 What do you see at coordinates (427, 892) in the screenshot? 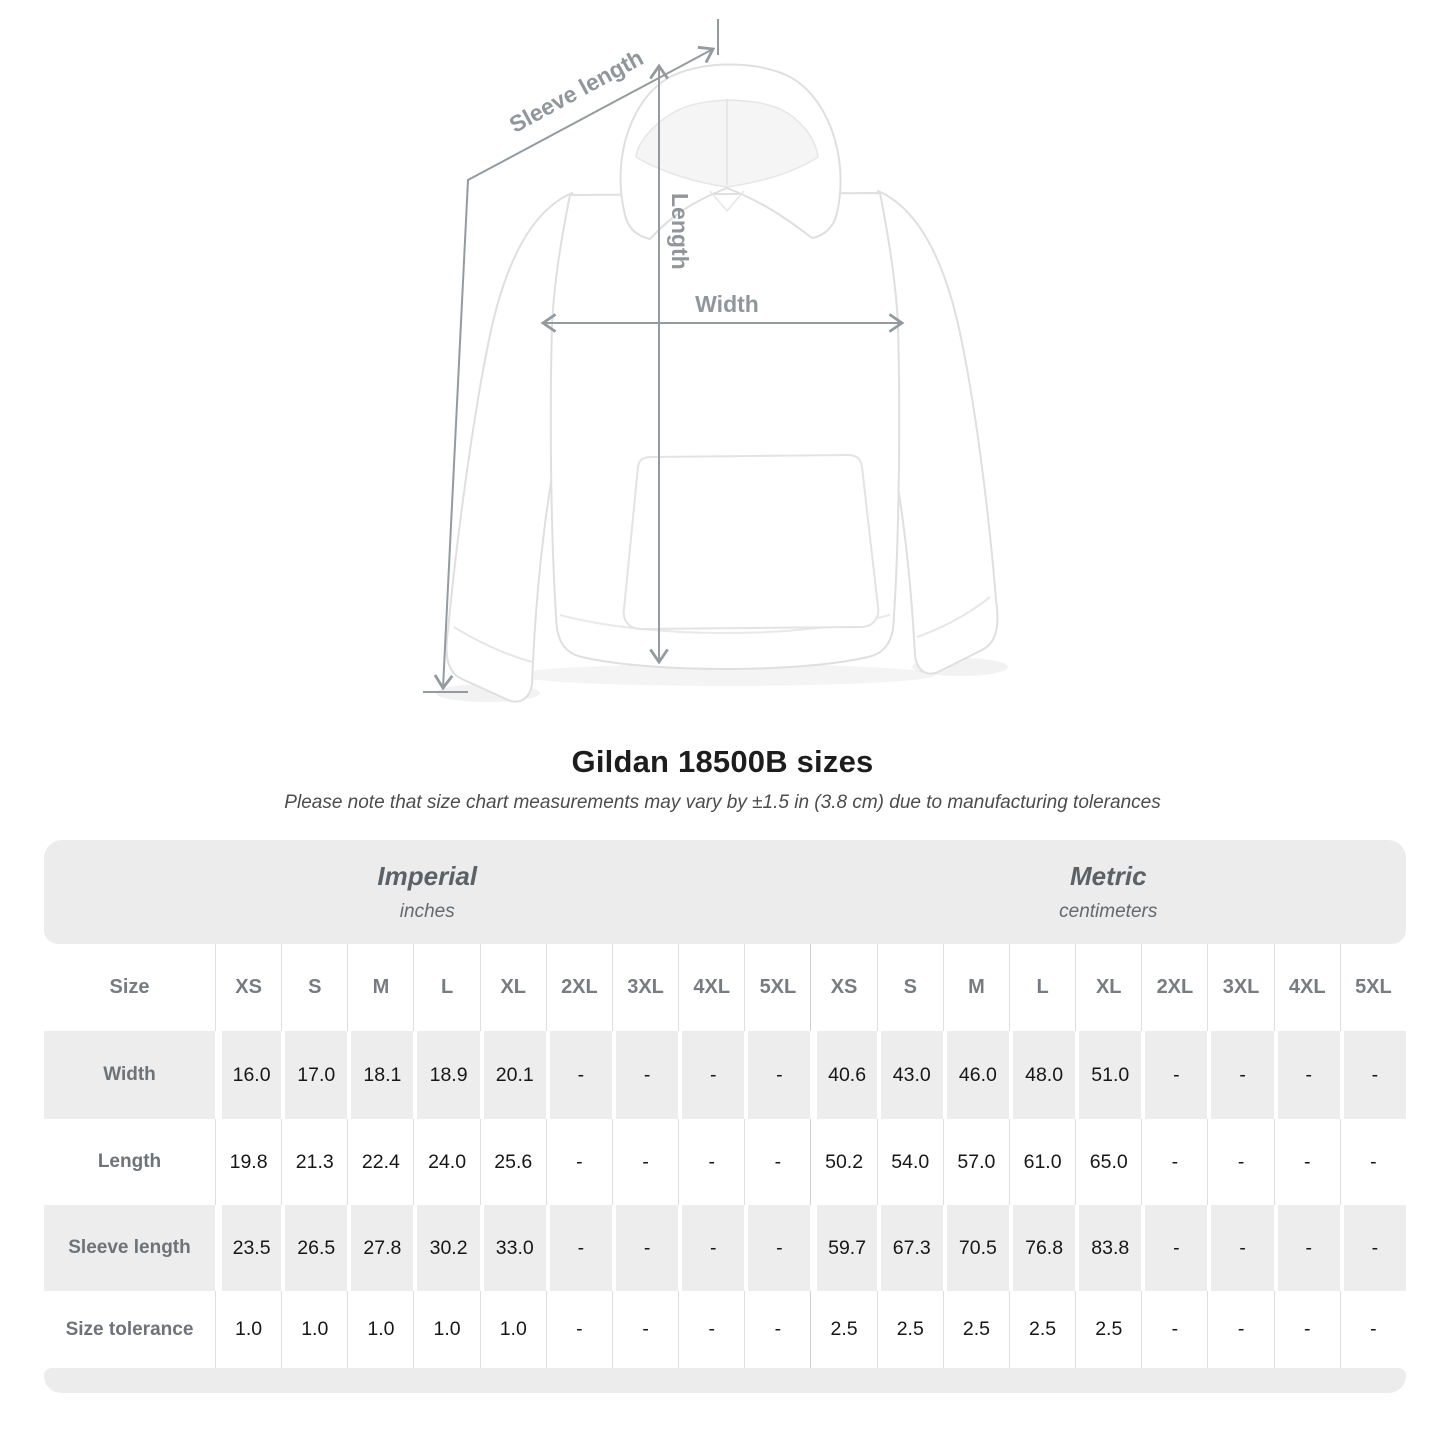
I see `imperial-group-header: Imperial inches` at bounding box center [427, 892].